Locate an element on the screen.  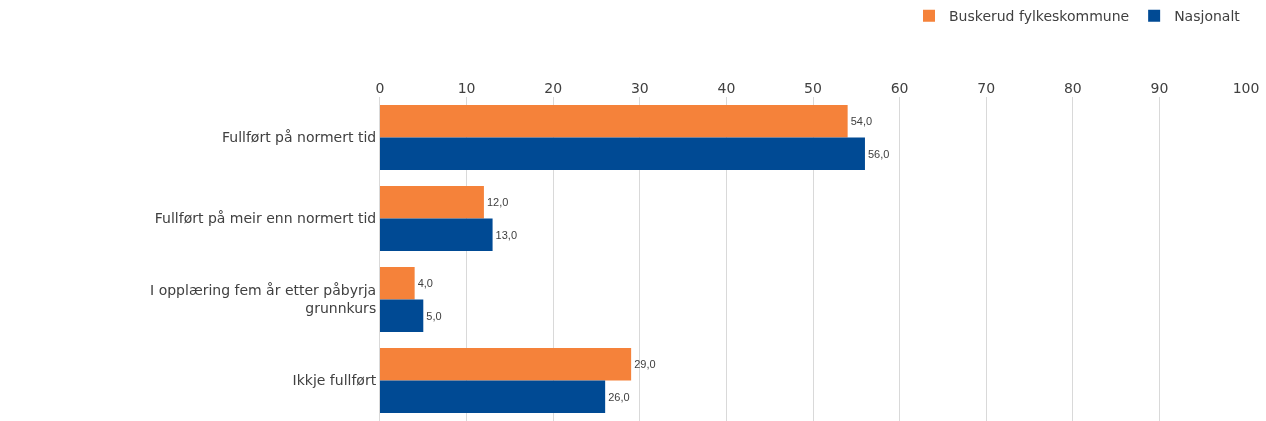
legend-label: Buskerud fylkeskommune is located at coordinates (1039, 16).